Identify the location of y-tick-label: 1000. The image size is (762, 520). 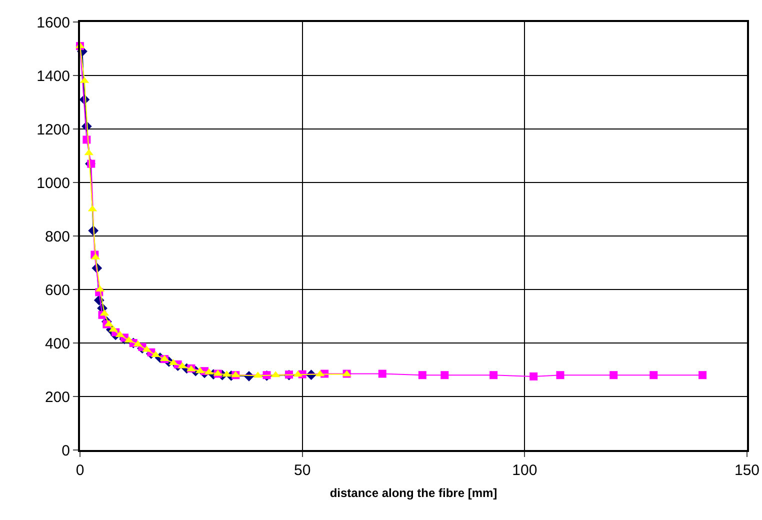
(53, 183).